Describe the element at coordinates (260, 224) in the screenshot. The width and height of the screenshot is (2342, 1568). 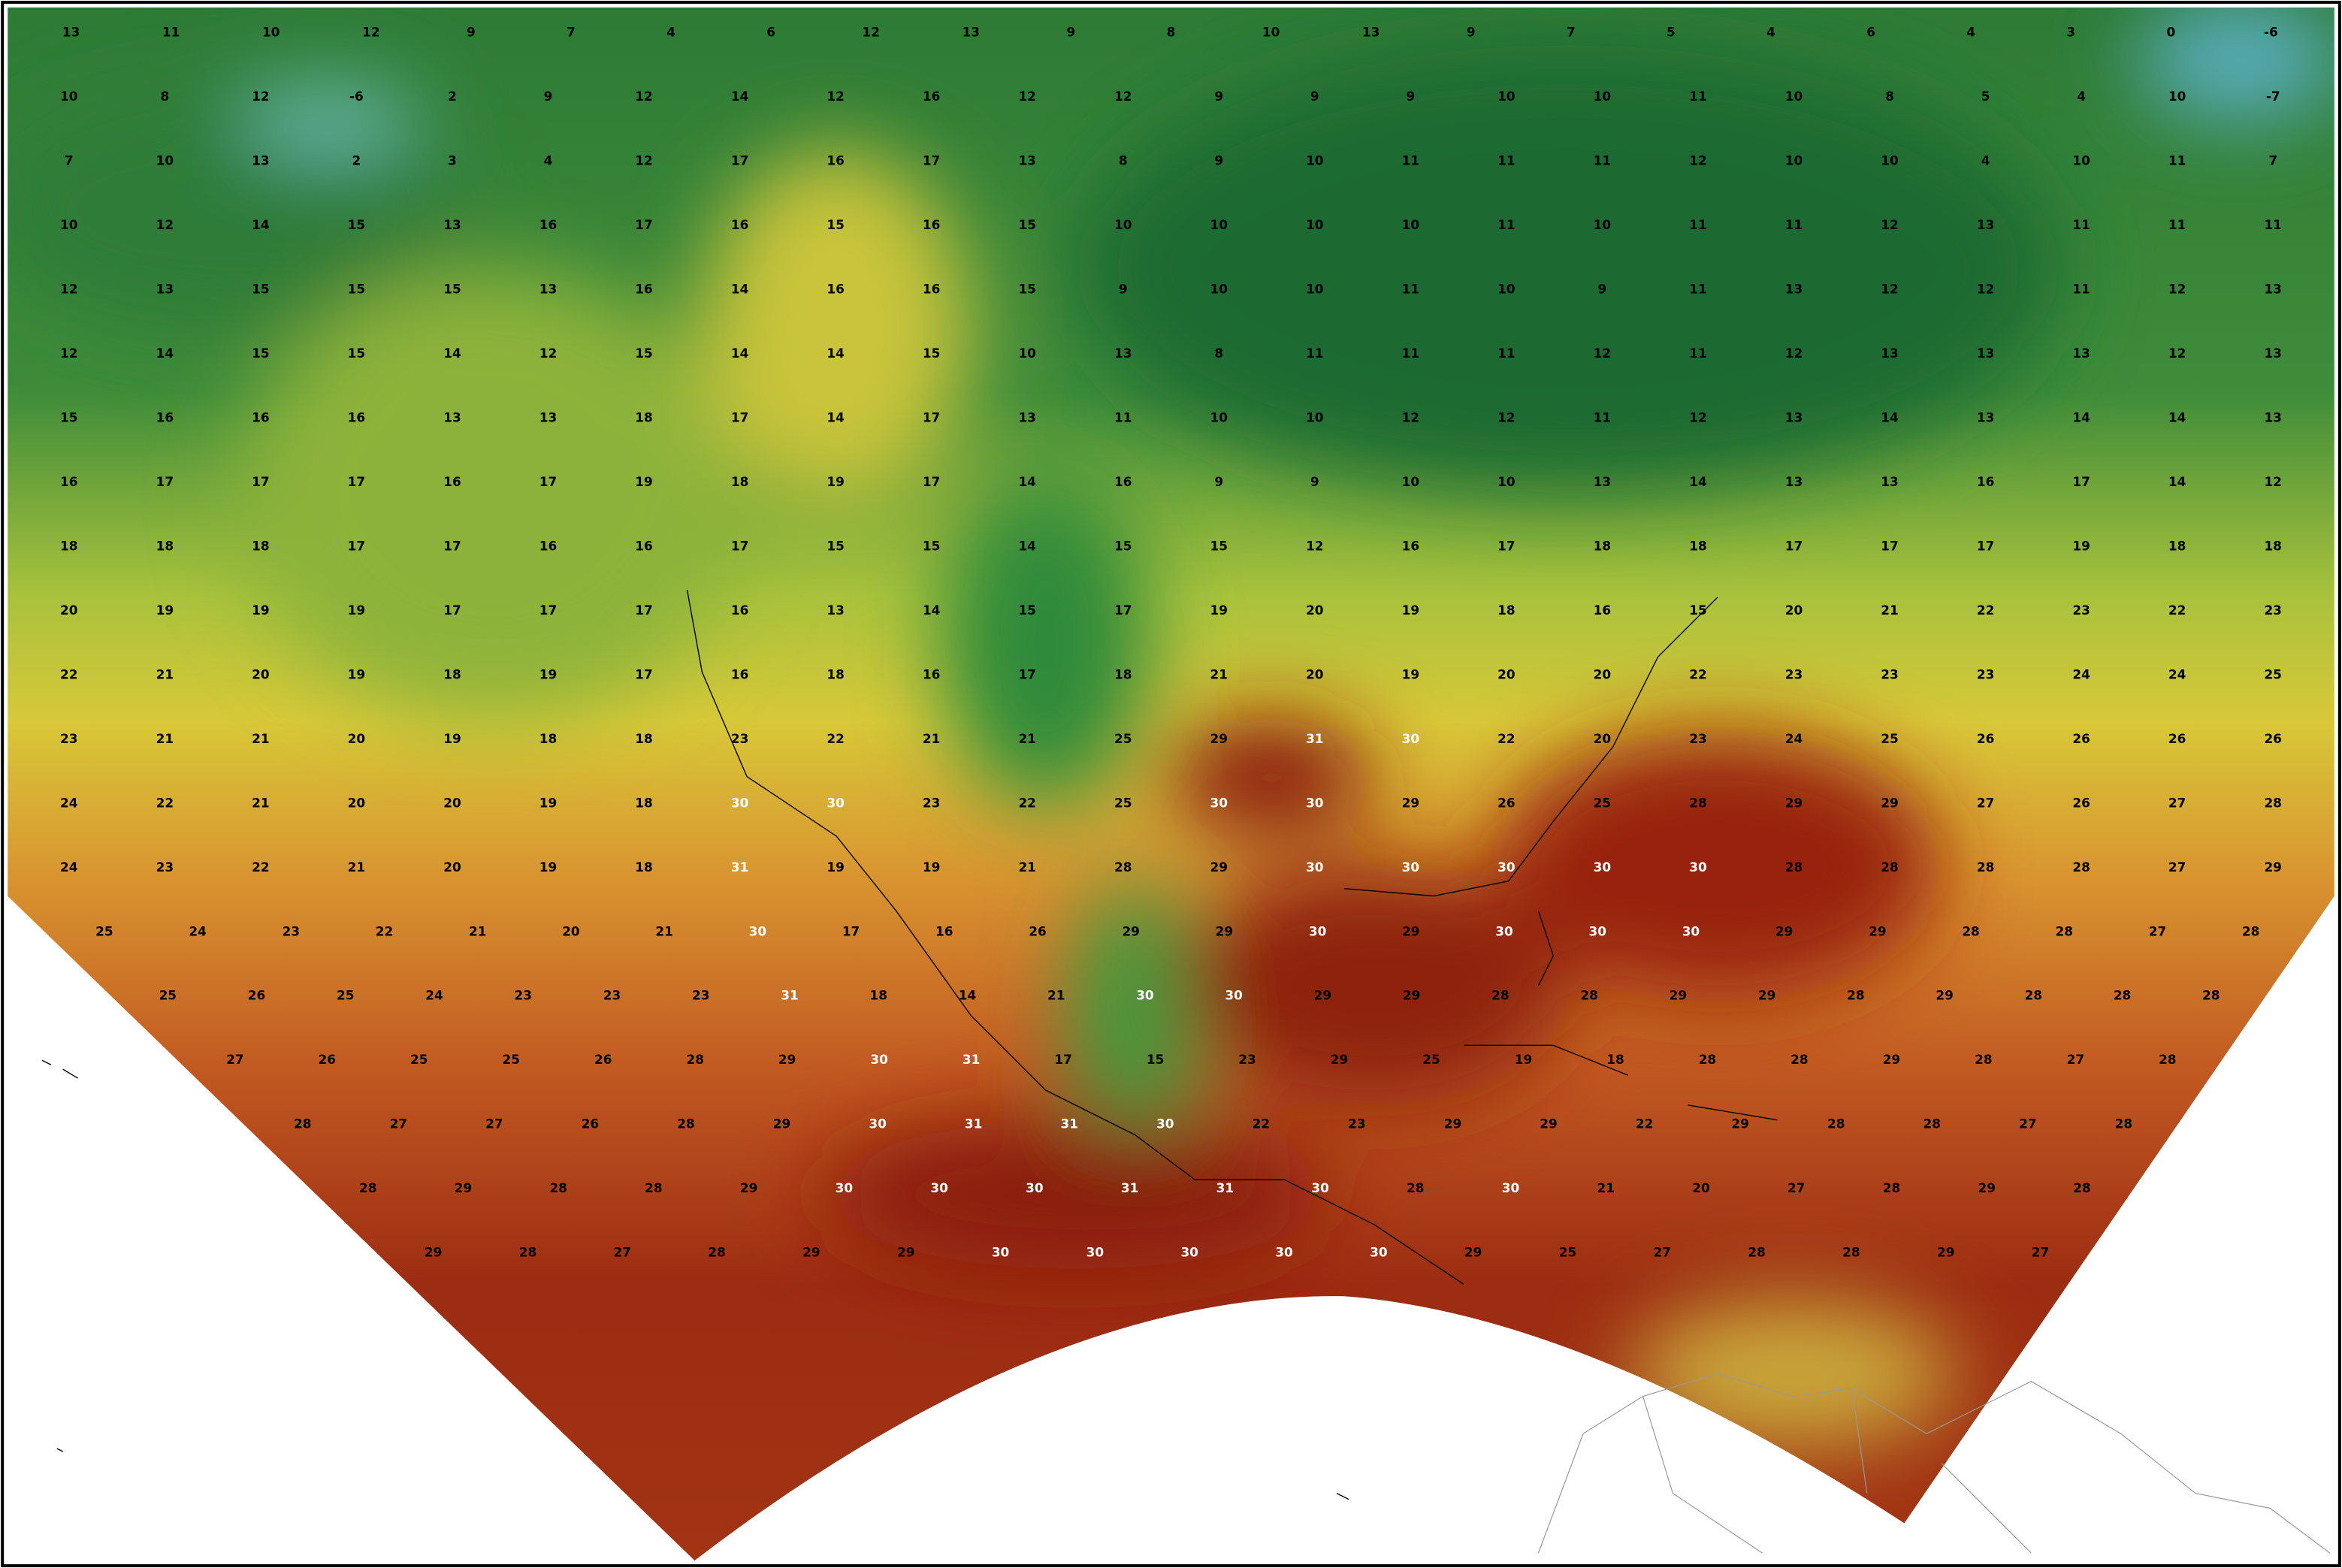
I see `temperature-label: 14` at that location.